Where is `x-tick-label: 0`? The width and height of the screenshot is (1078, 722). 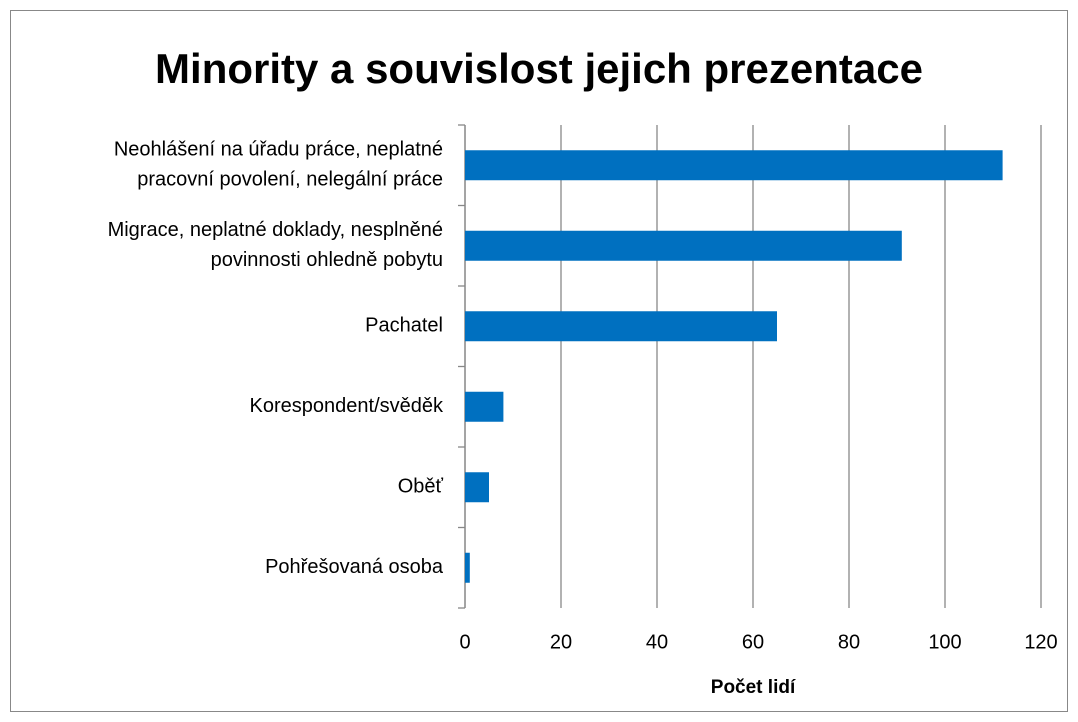
x-tick-label: 0 is located at coordinates (464, 642).